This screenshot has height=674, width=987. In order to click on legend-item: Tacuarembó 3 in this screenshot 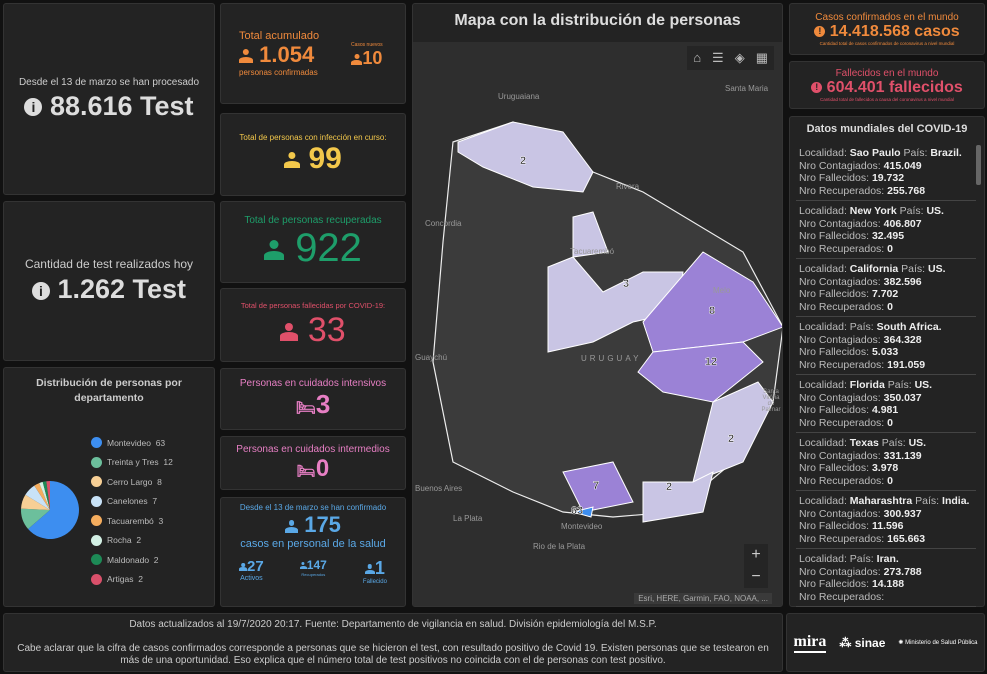, I will do `click(132, 521)`.